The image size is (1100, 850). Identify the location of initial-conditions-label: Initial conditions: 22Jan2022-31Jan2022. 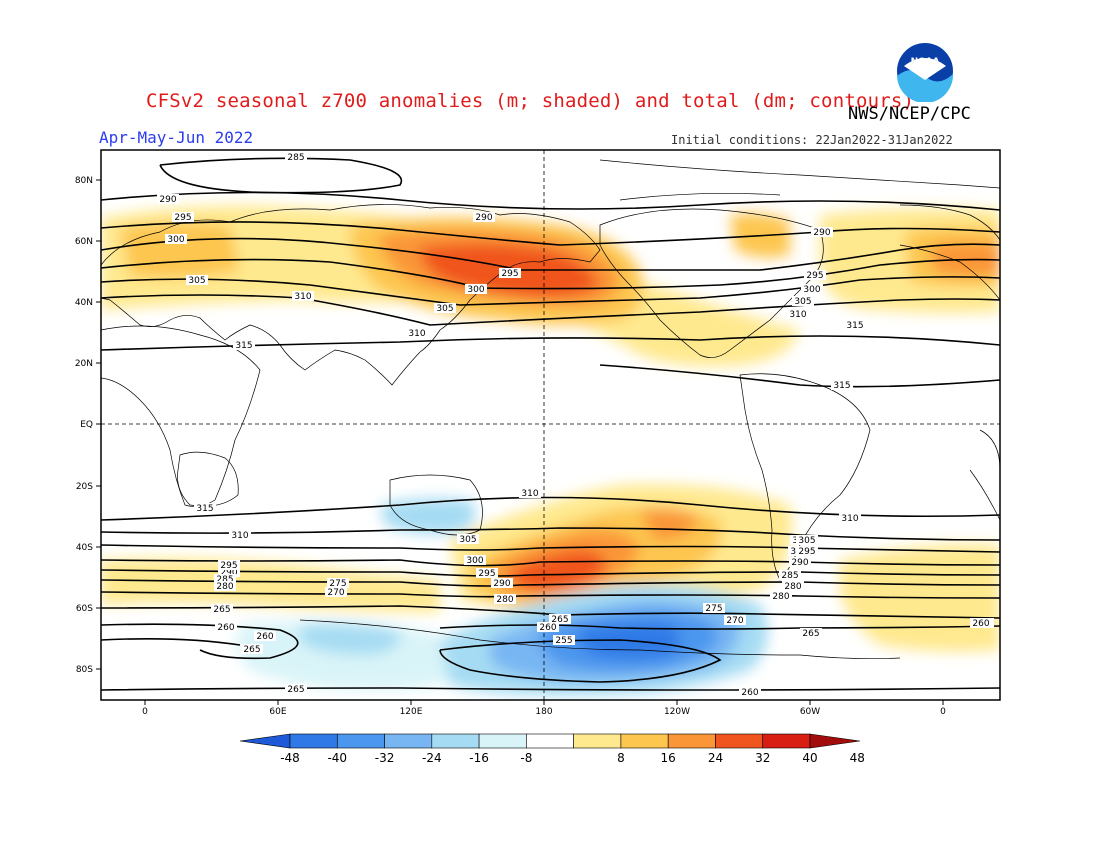
(812, 140).